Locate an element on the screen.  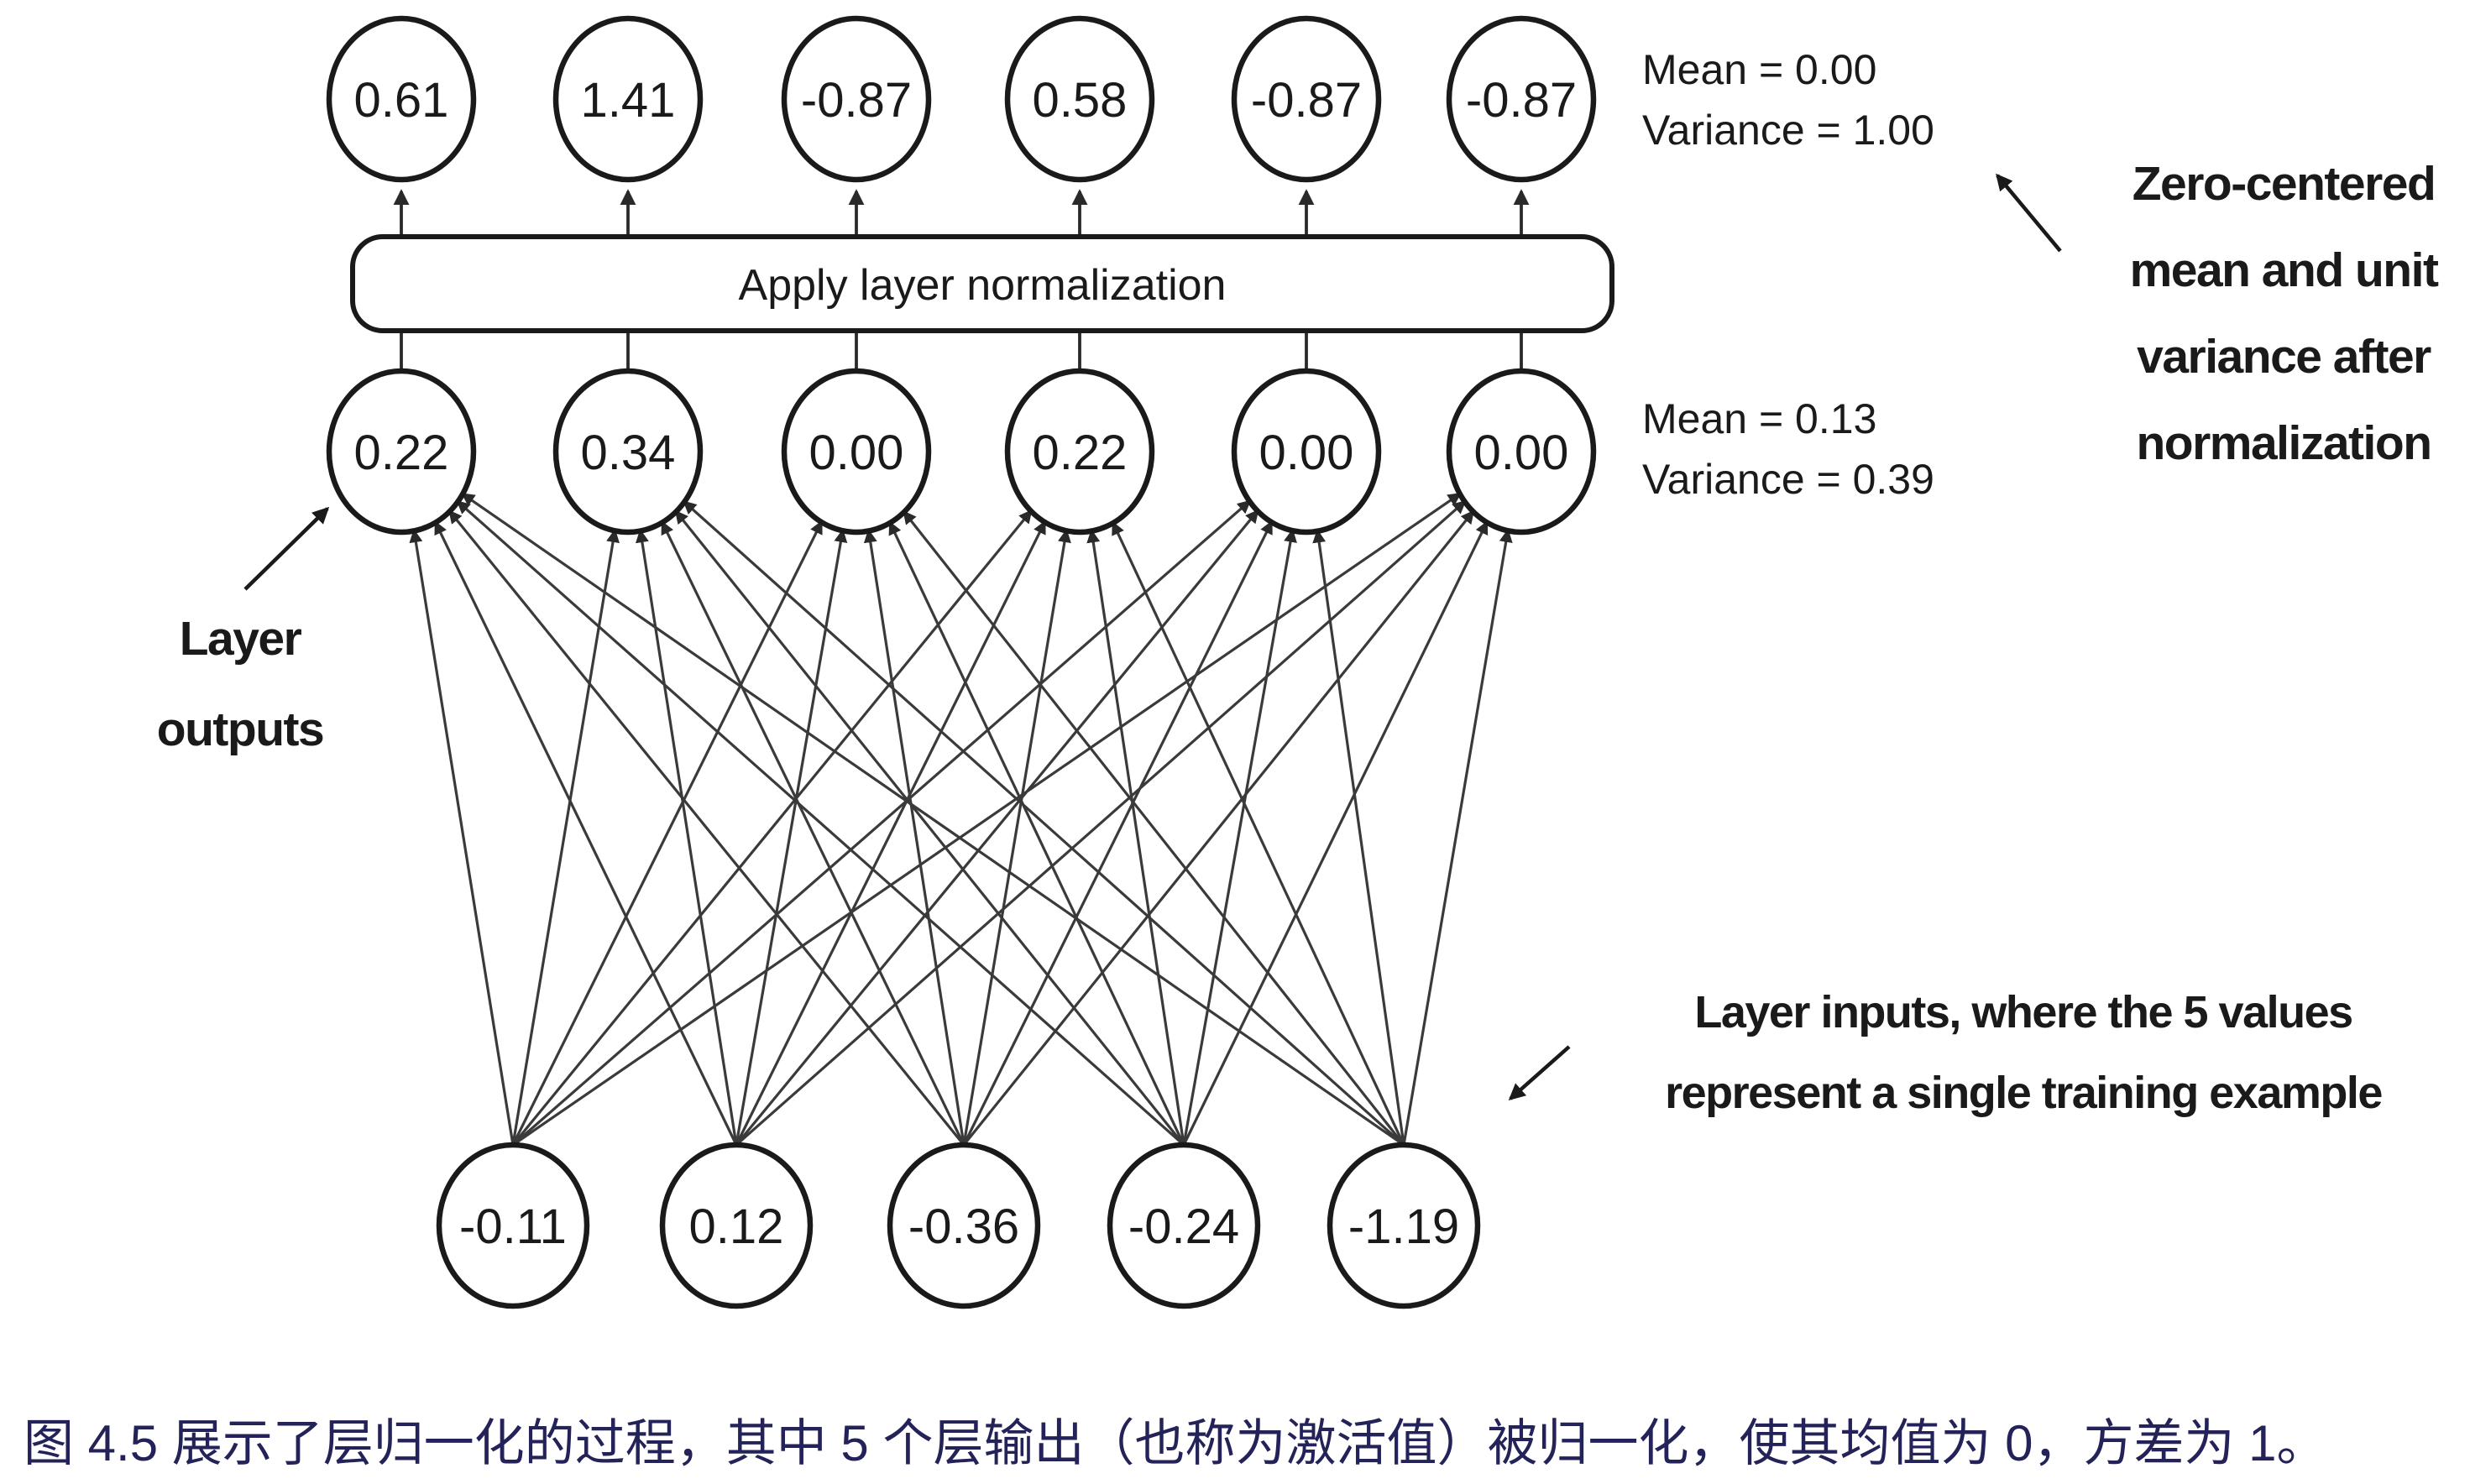
input-value: -0.36 is located at coordinates (963, 1226).